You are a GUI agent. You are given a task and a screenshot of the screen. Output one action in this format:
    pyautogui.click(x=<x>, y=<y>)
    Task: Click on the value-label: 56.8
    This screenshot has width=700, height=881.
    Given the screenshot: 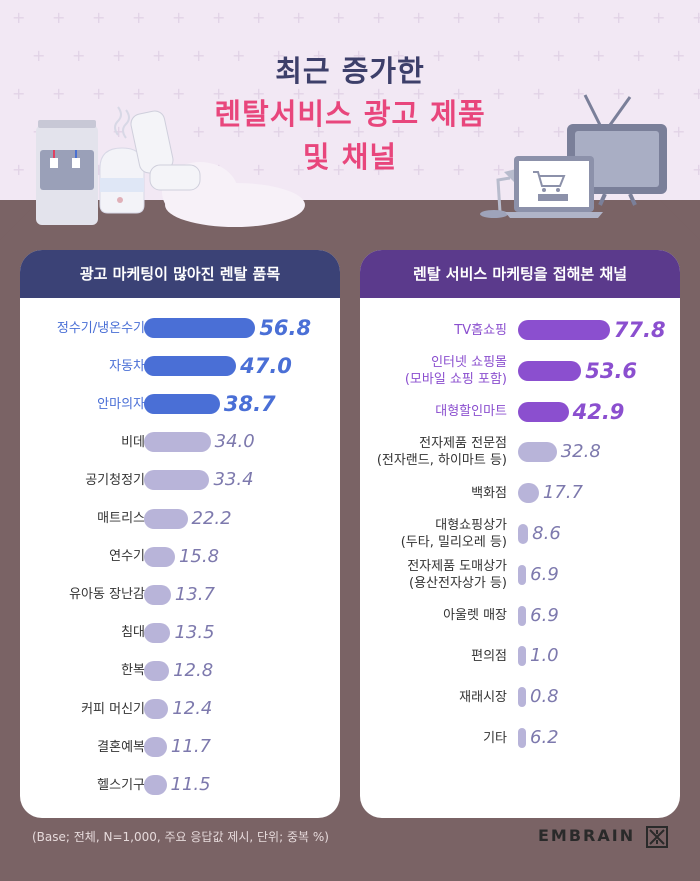 What is the action you would take?
    pyautogui.click(x=285, y=328)
    